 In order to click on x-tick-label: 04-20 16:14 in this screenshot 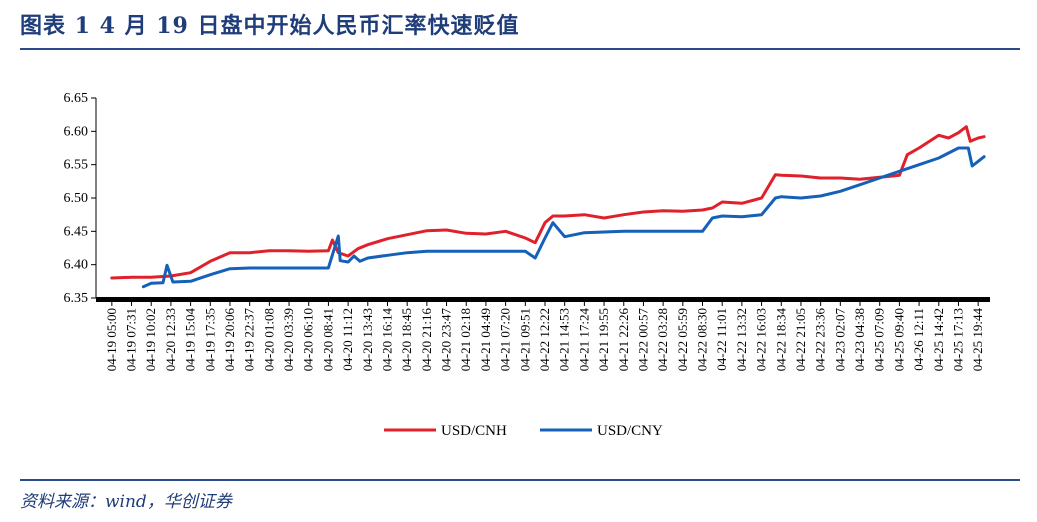, I will do `click(386, 340)`.